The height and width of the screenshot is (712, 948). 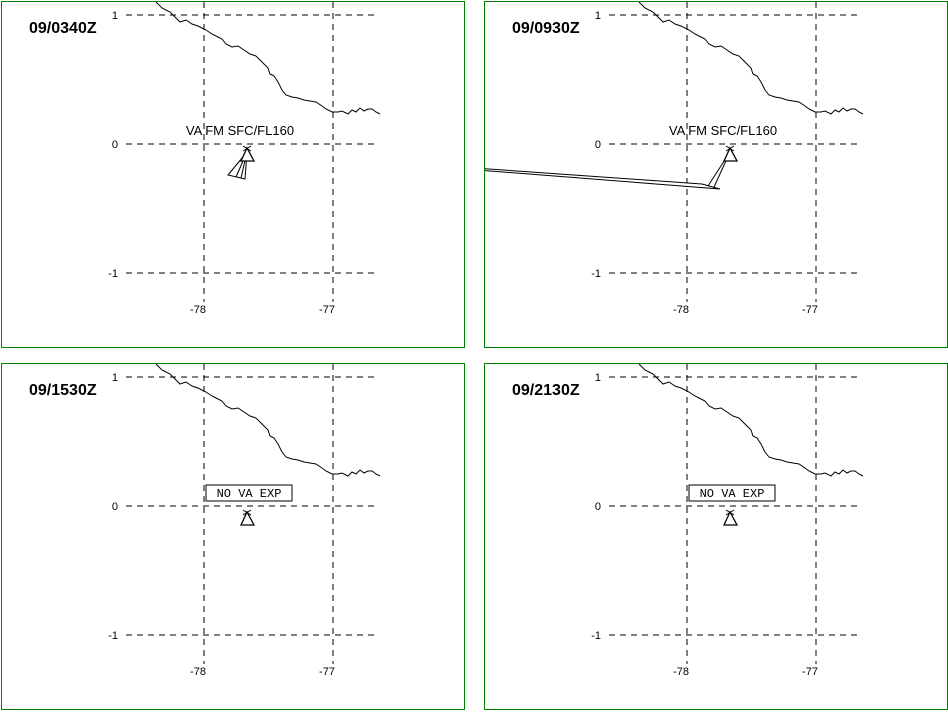 I want to click on panel-time: 09/1530Z, so click(x=63, y=390).